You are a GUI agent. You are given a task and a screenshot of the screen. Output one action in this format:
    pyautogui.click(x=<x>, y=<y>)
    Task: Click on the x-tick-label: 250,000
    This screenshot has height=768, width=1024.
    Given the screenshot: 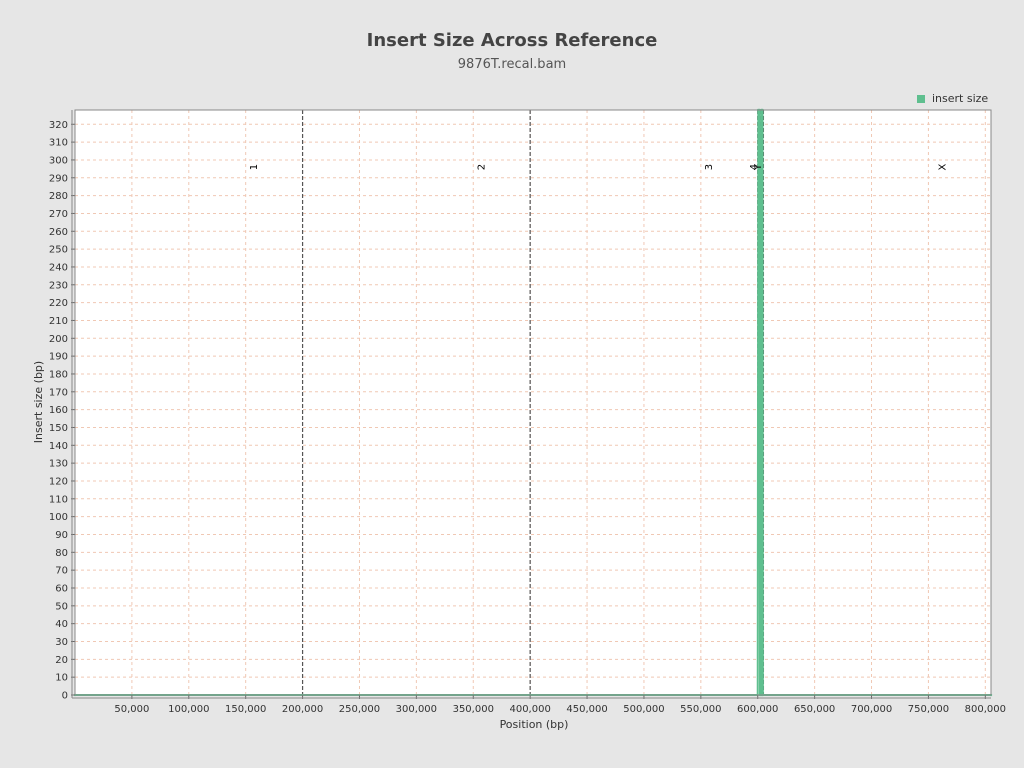 What is the action you would take?
    pyautogui.click(x=359, y=709)
    